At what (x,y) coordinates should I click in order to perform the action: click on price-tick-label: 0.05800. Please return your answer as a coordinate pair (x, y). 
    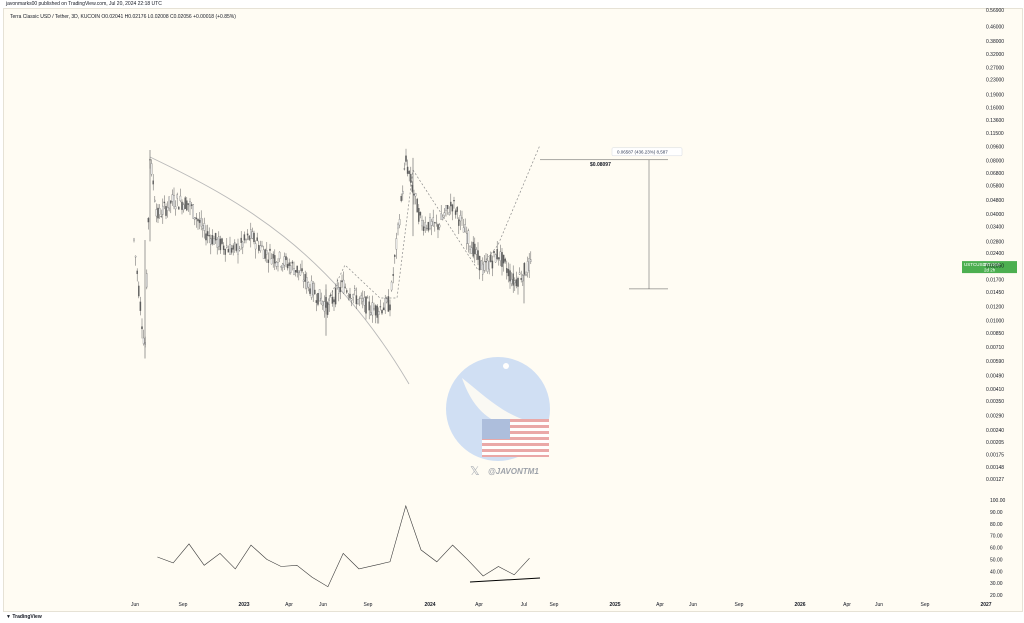
    Looking at the image, I should click on (995, 186).